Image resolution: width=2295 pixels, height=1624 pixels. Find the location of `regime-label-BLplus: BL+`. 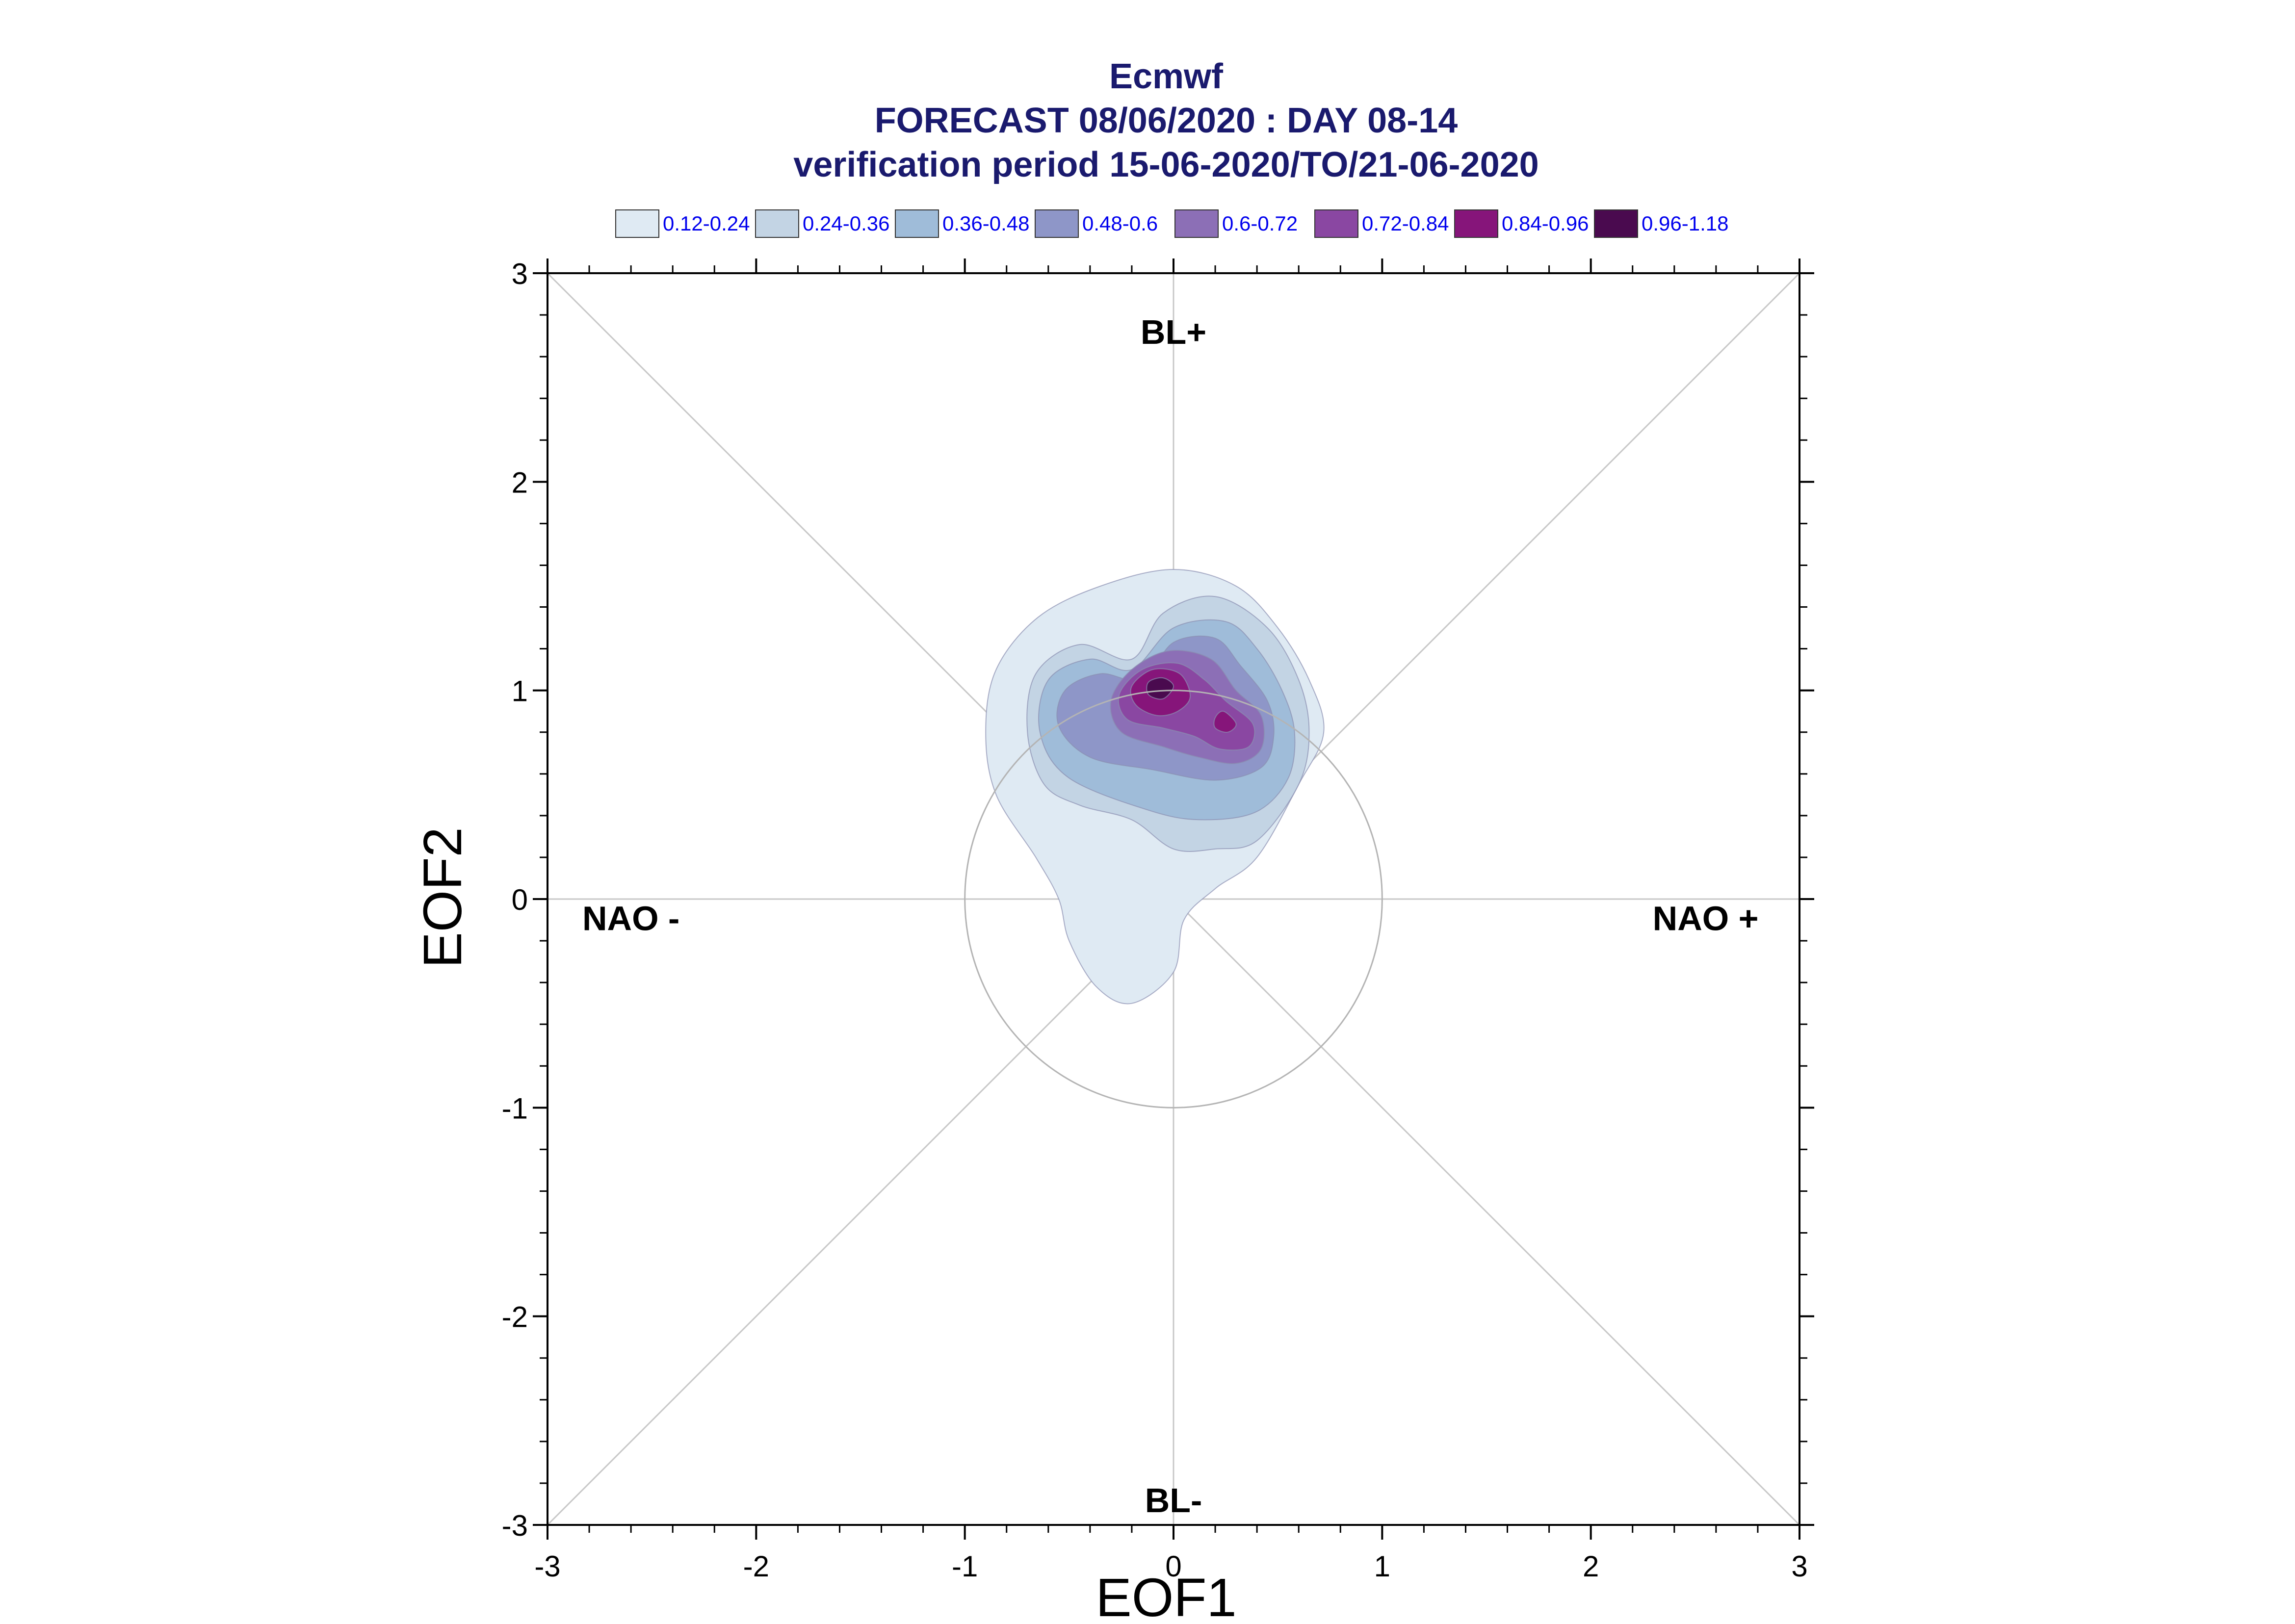

regime-label-BLplus: BL+ is located at coordinates (1173, 332).